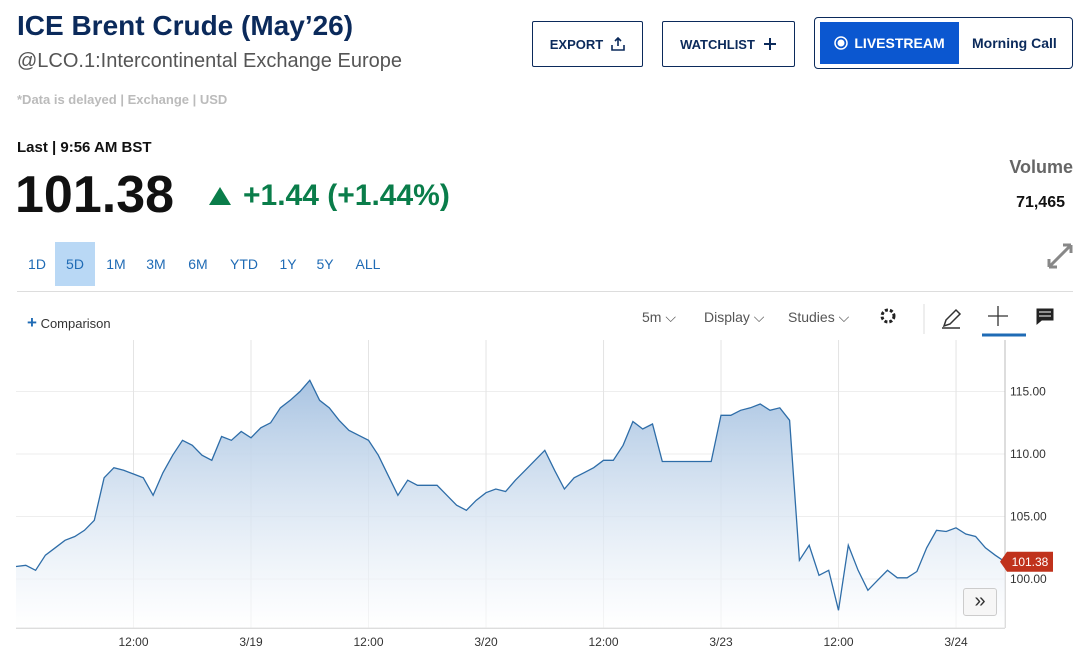 The image size is (1082, 656). Describe the element at coordinates (281, 195) in the screenshot. I see `change-abs: +1.44` at that location.